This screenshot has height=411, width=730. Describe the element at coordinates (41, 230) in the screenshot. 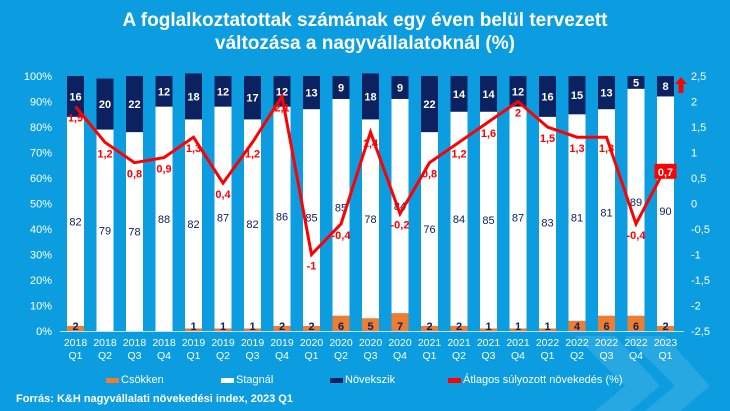

I see `y-left-tick-label: 40%` at that location.